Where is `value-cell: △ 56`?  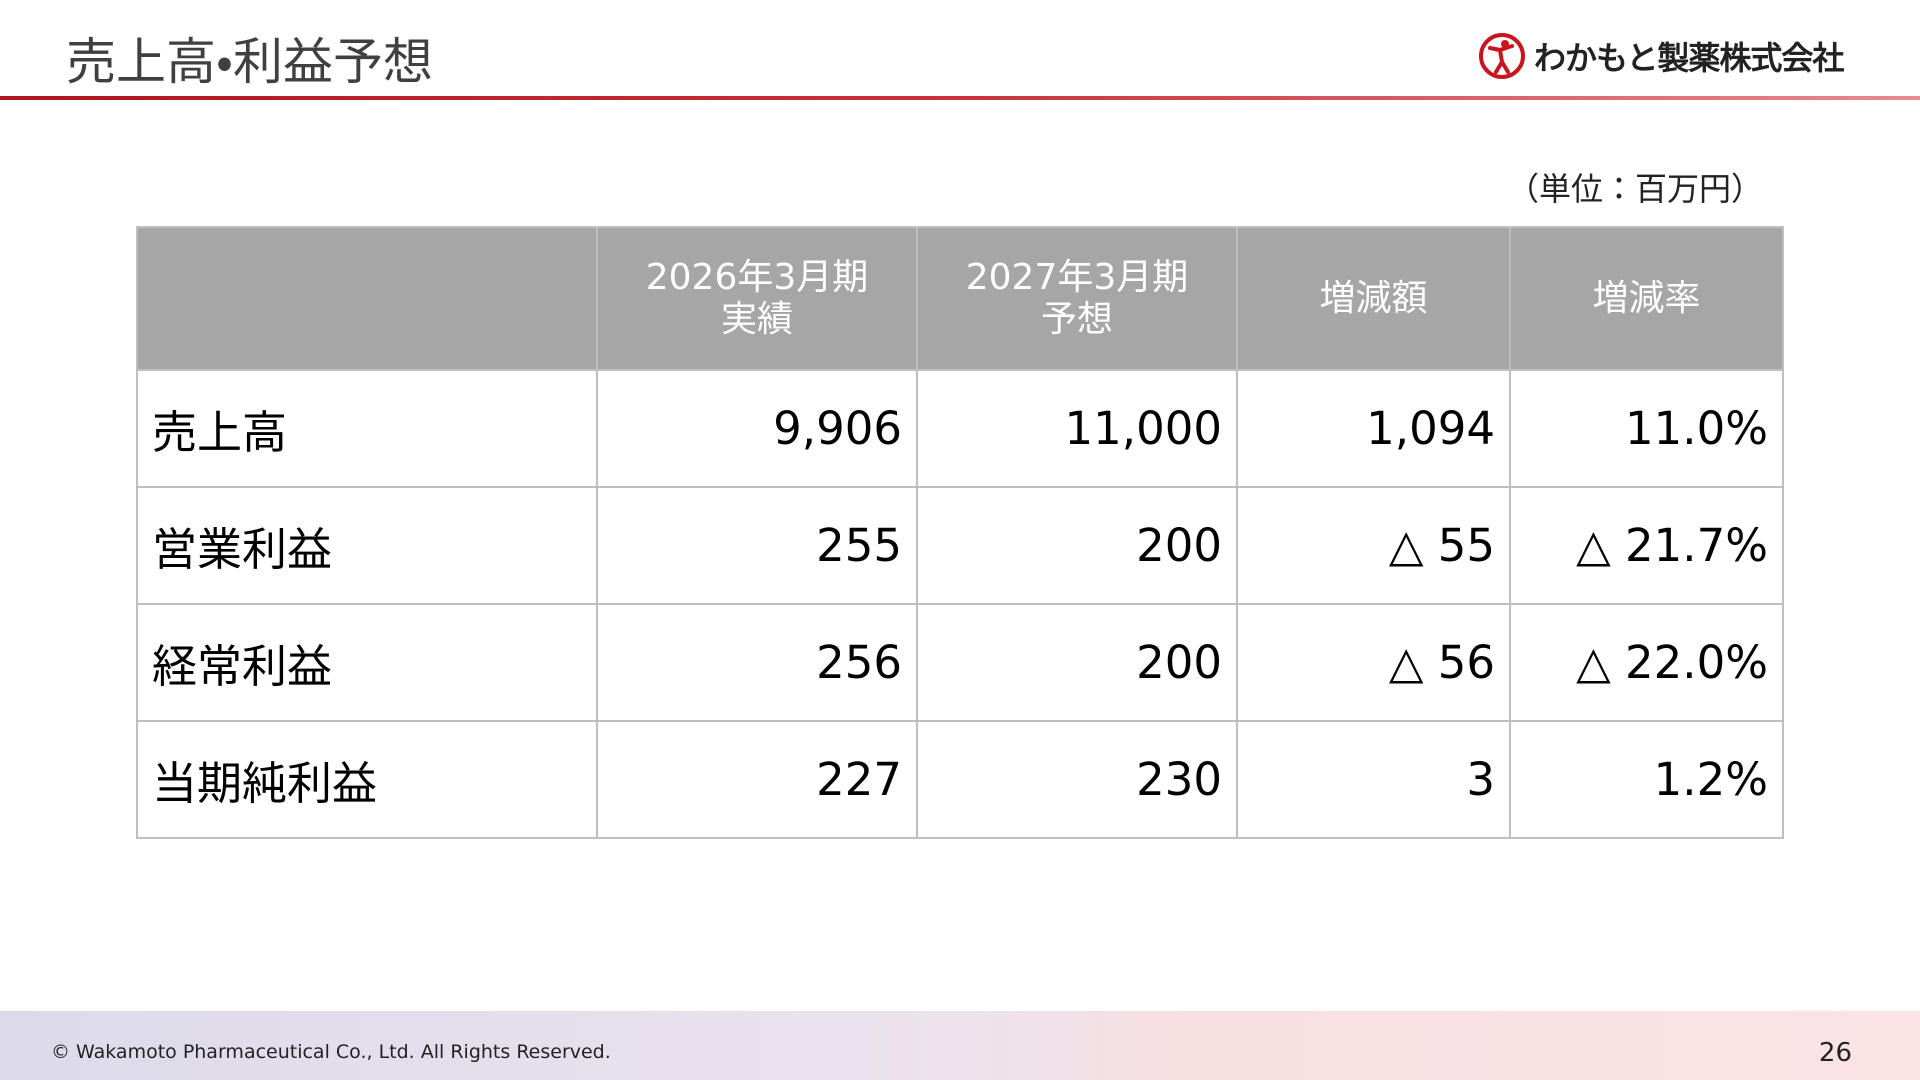 value-cell: △ 56 is located at coordinates (1373, 662).